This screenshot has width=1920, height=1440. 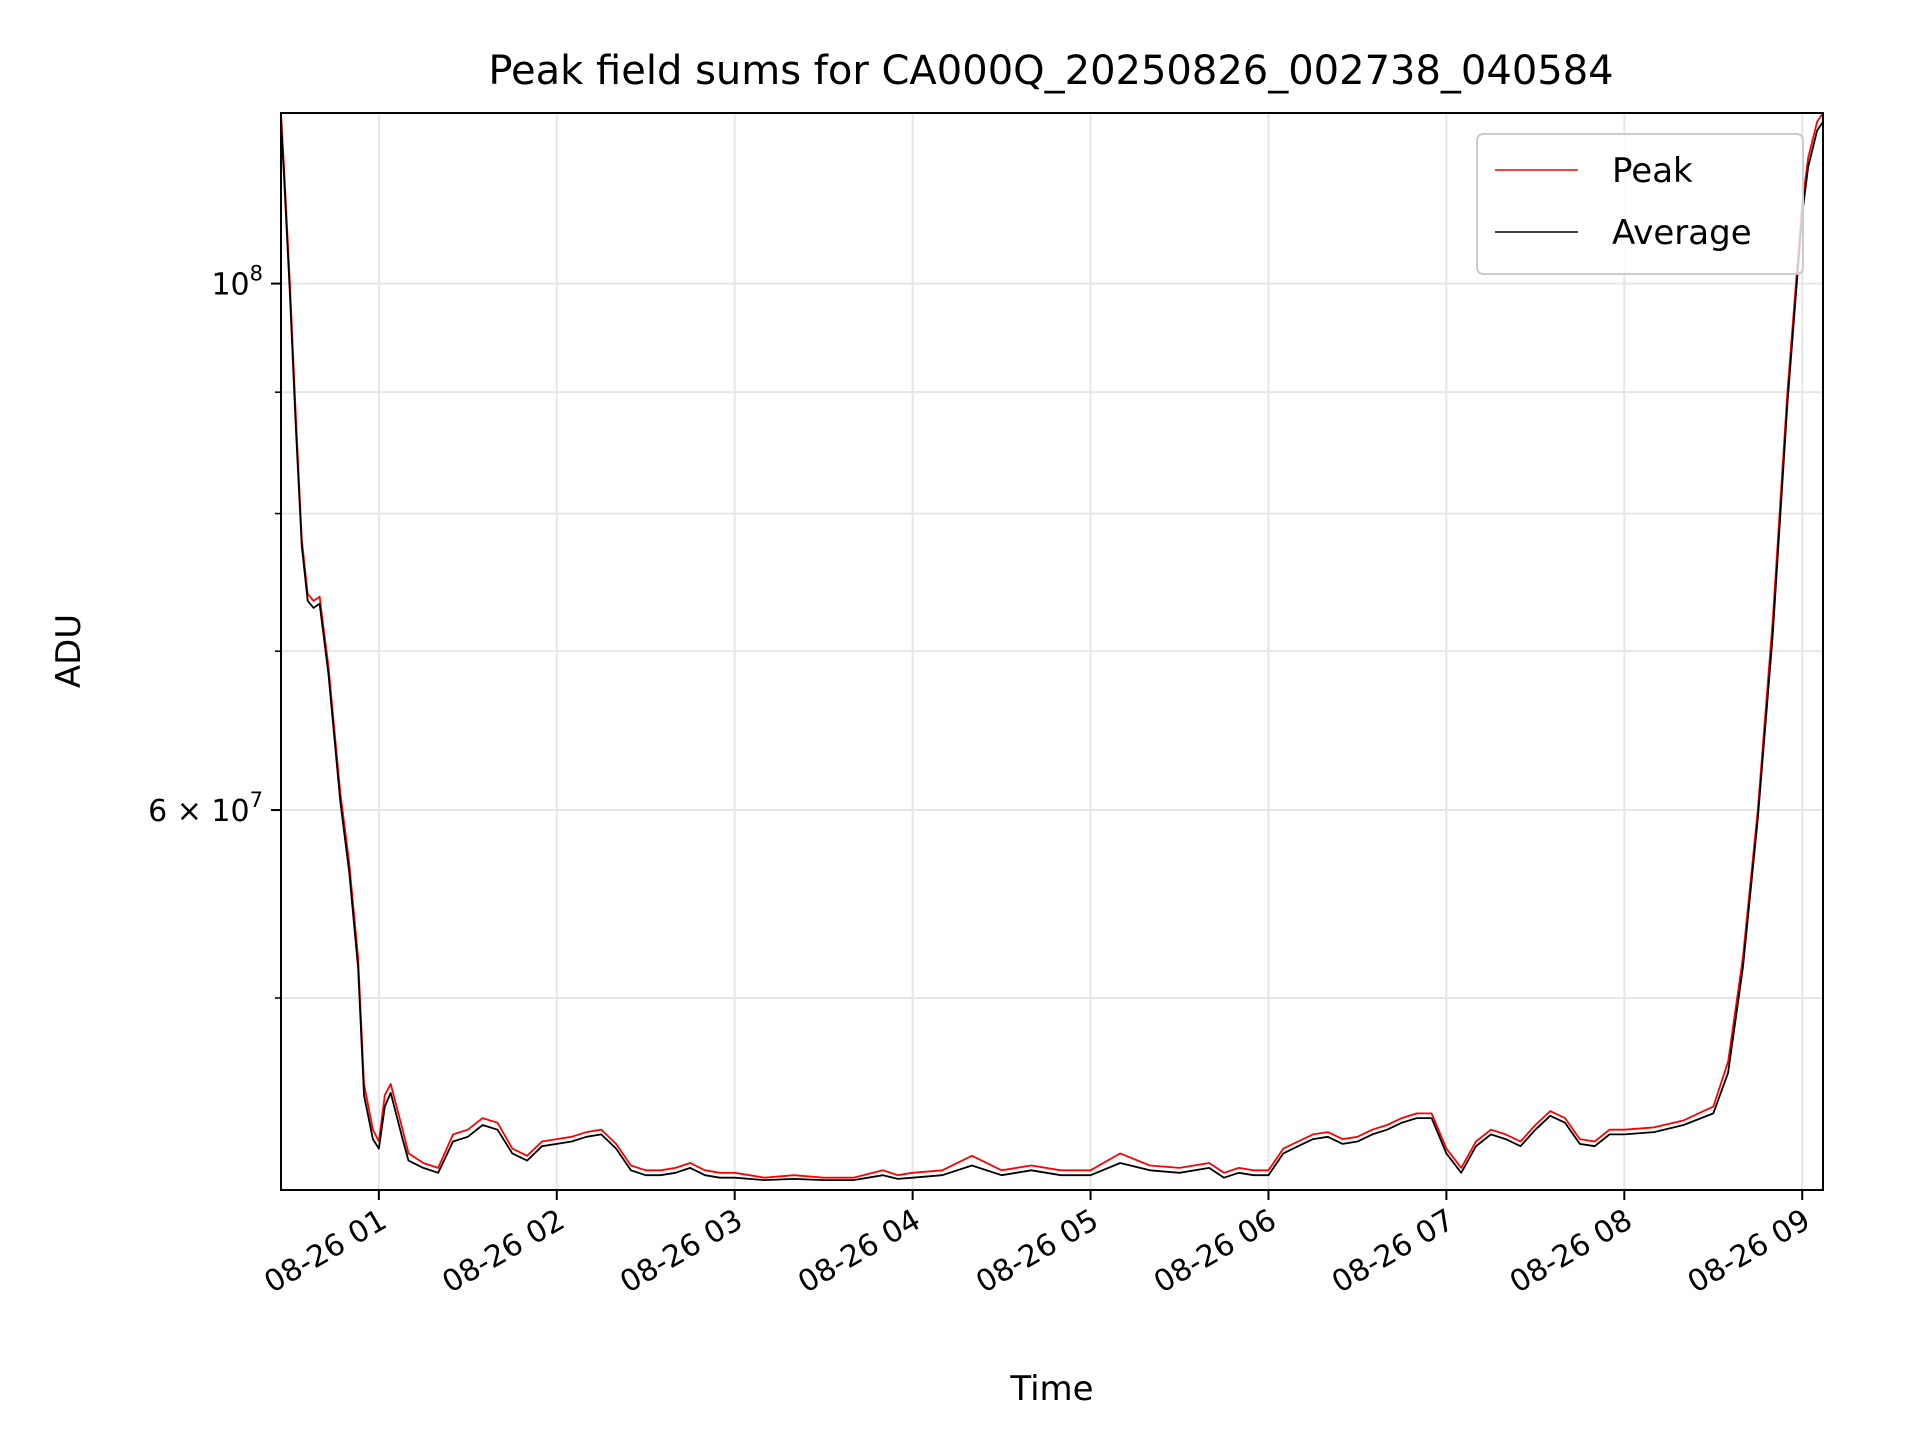 What do you see at coordinates (1051, 1389) in the screenshot?
I see `x-axis-label: Time` at bounding box center [1051, 1389].